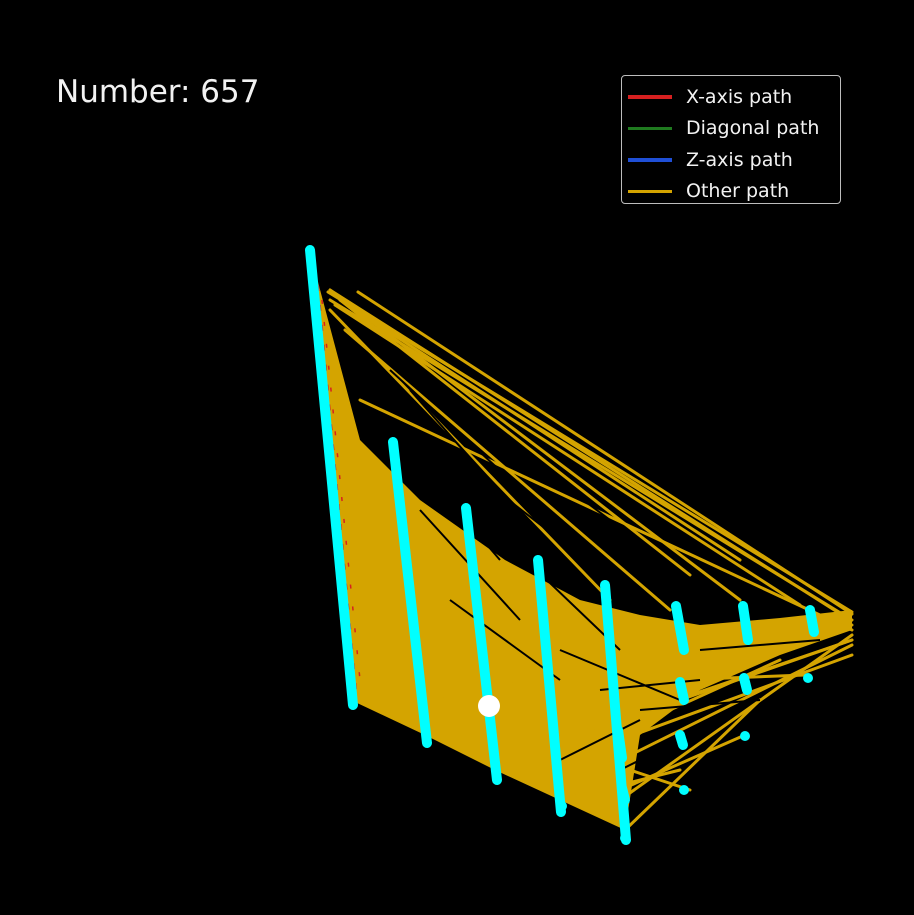 The width and height of the screenshot is (914, 915). Describe the element at coordinates (158, 92) in the screenshot. I see `number-counter: Number: 657` at that location.